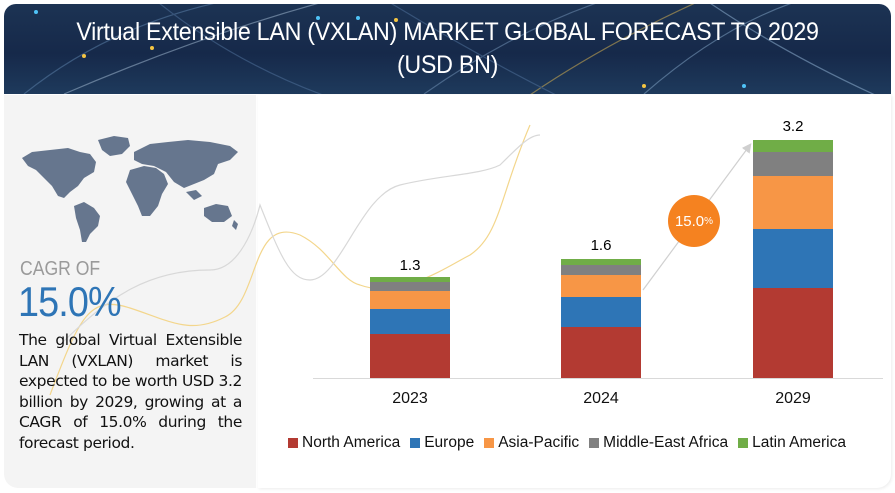 This screenshot has width=895, height=493. What do you see at coordinates (598, 378) in the screenshot?
I see `x-axis-line` at bounding box center [598, 378].